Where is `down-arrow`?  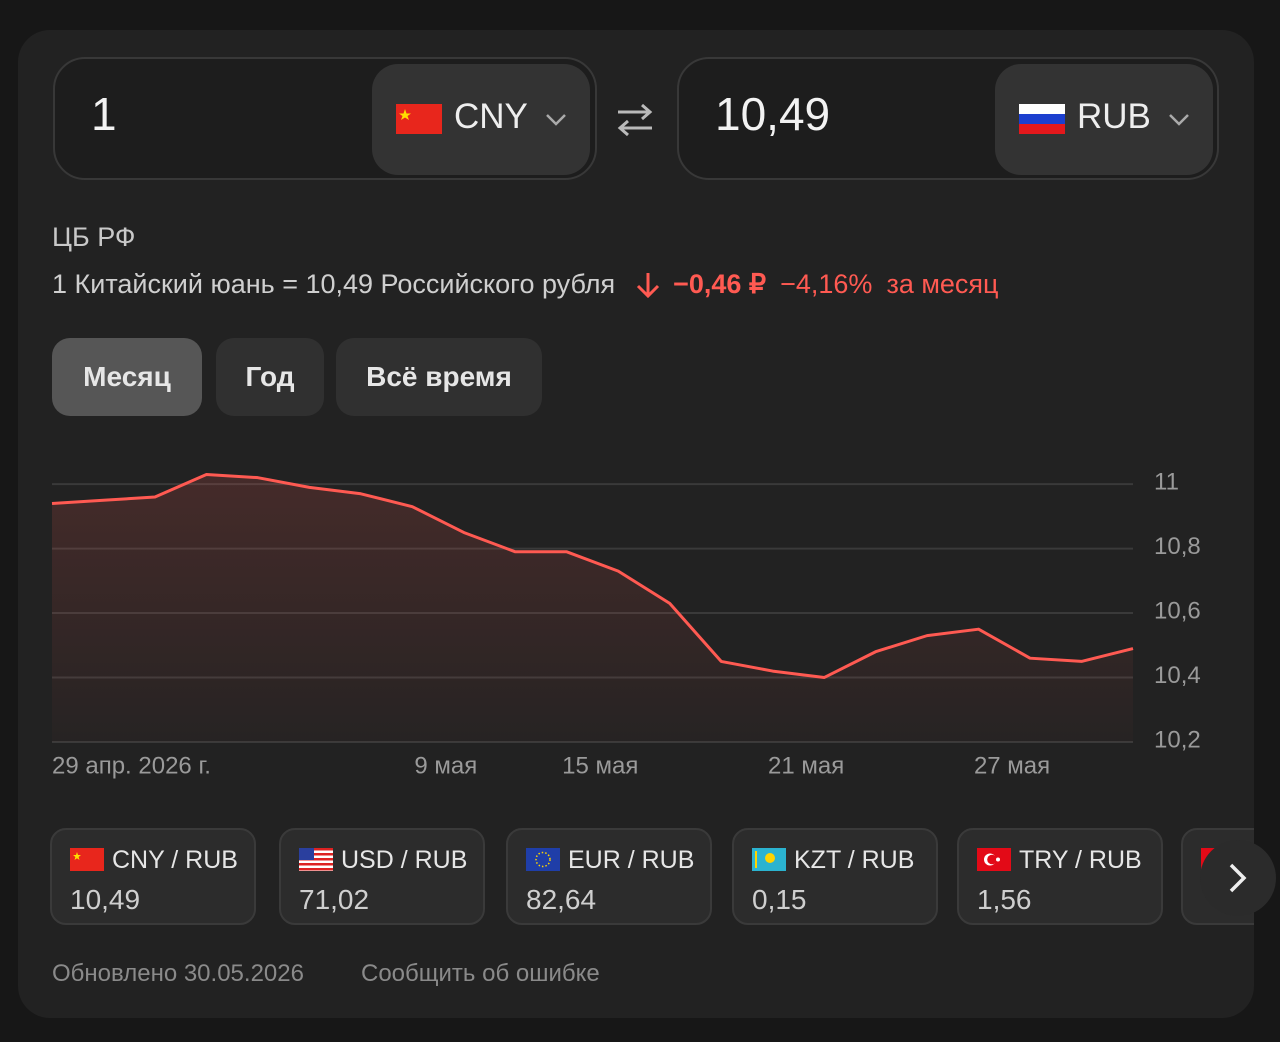 down-arrow is located at coordinates (648, 285).